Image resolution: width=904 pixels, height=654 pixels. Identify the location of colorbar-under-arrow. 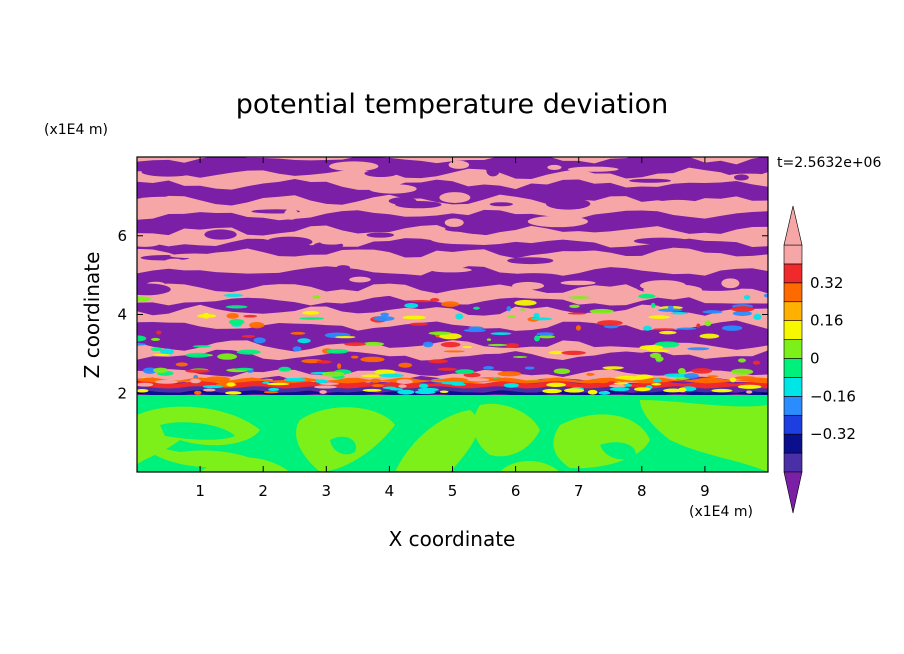
(793, 492).